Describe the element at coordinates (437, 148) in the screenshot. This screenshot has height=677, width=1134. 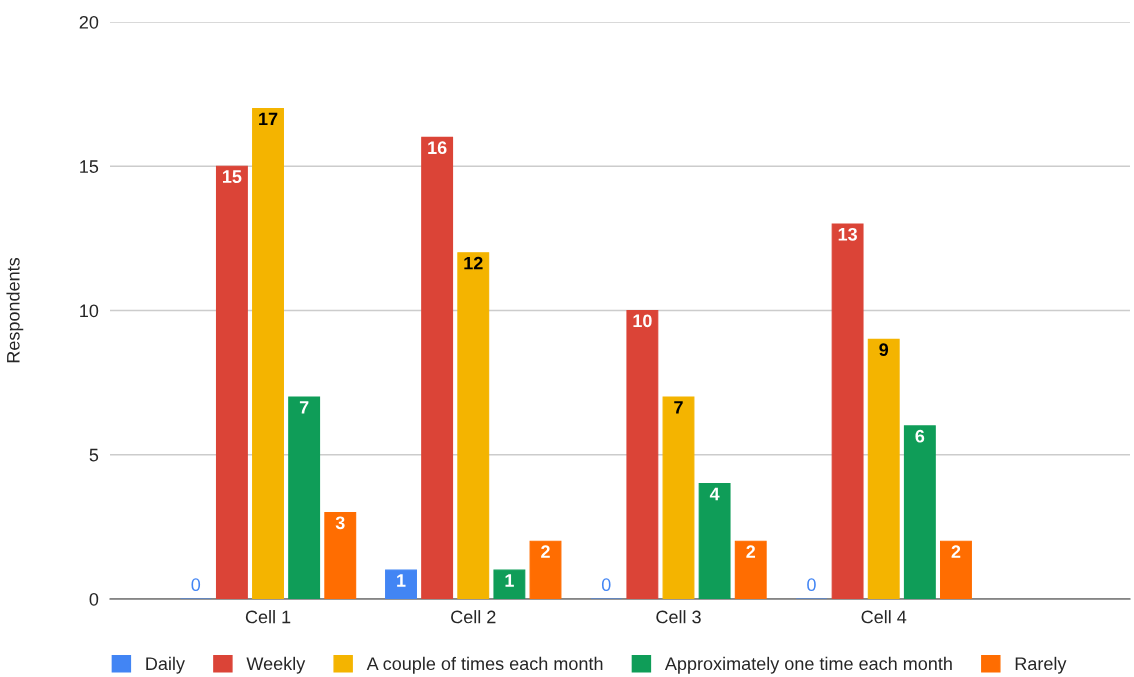
I see `data-label: 16` at that location.